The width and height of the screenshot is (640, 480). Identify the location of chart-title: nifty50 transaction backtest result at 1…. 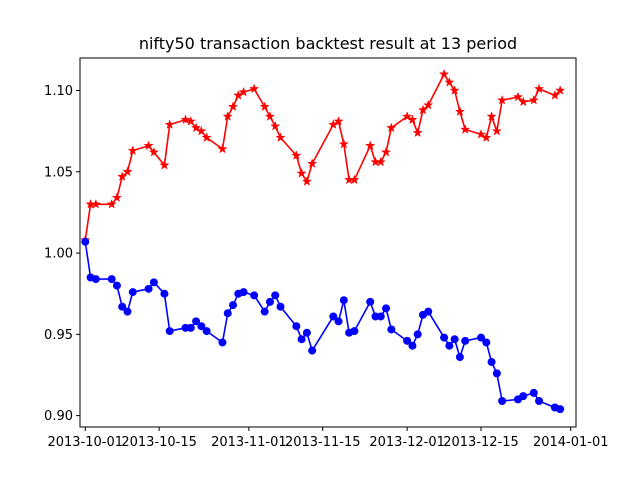
(328, 43).